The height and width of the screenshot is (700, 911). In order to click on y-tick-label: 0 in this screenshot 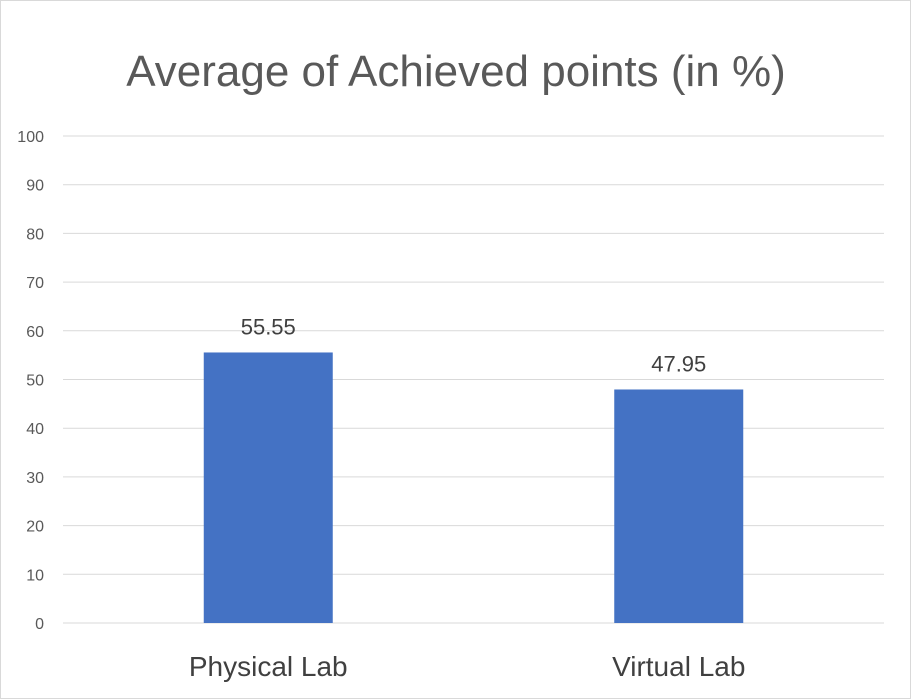, I will do `click(39, 624)`.